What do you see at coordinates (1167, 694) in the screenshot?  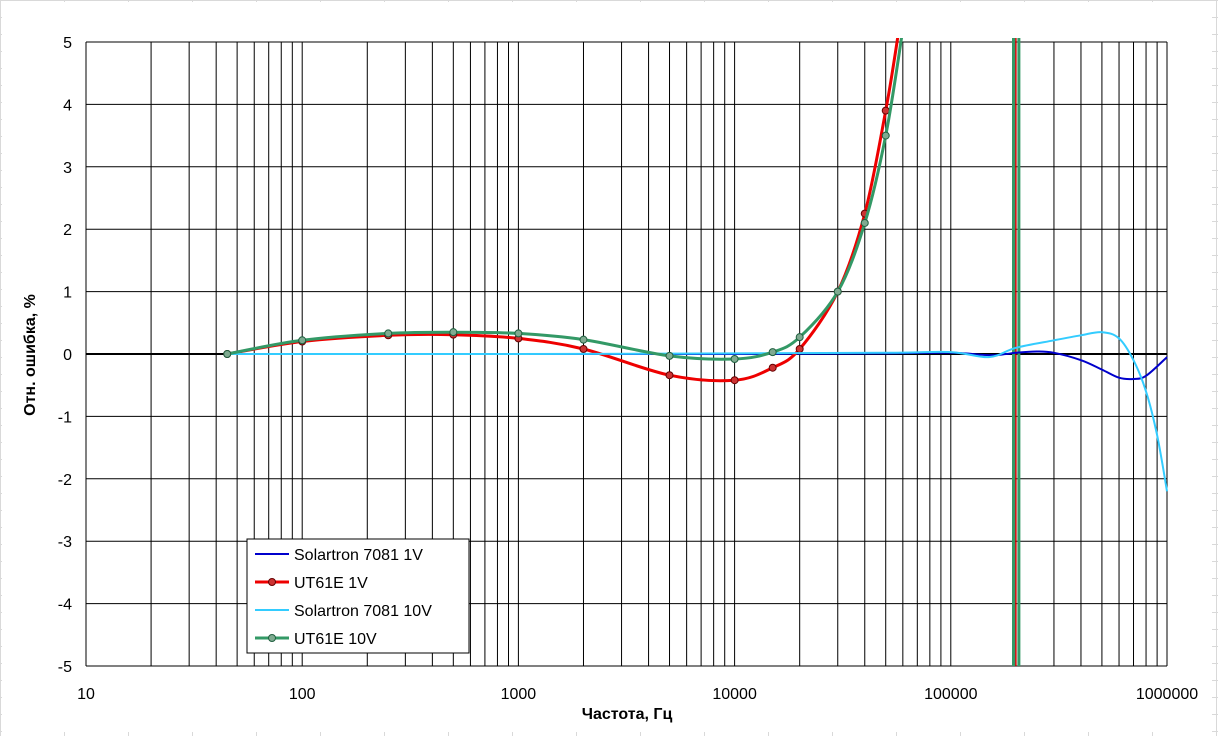 I see `x-tick-label: 1000000` at bounding box center [1167, 694].